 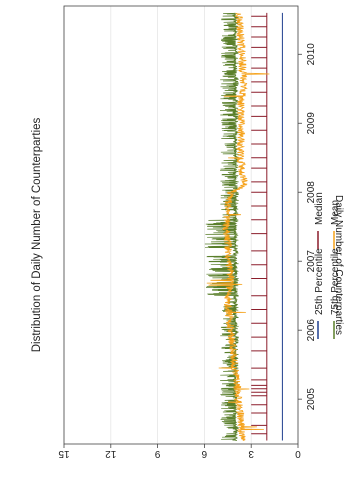 I want to click on x-tick-label: 2010, so click(x=311, y=54).